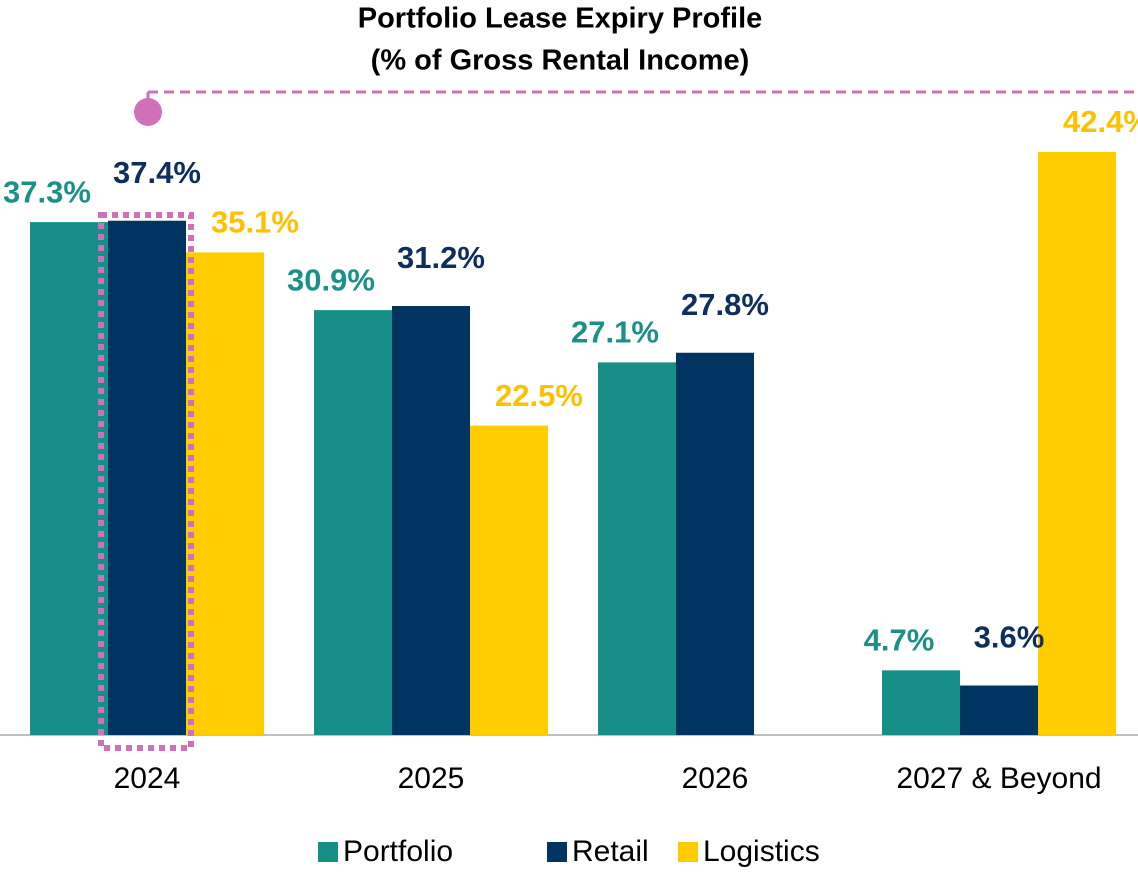 The image size is (1138, 872). Describe the element at coordinates (157, 172) in the screenshot. I see `data-label: 37.4%` at that location.